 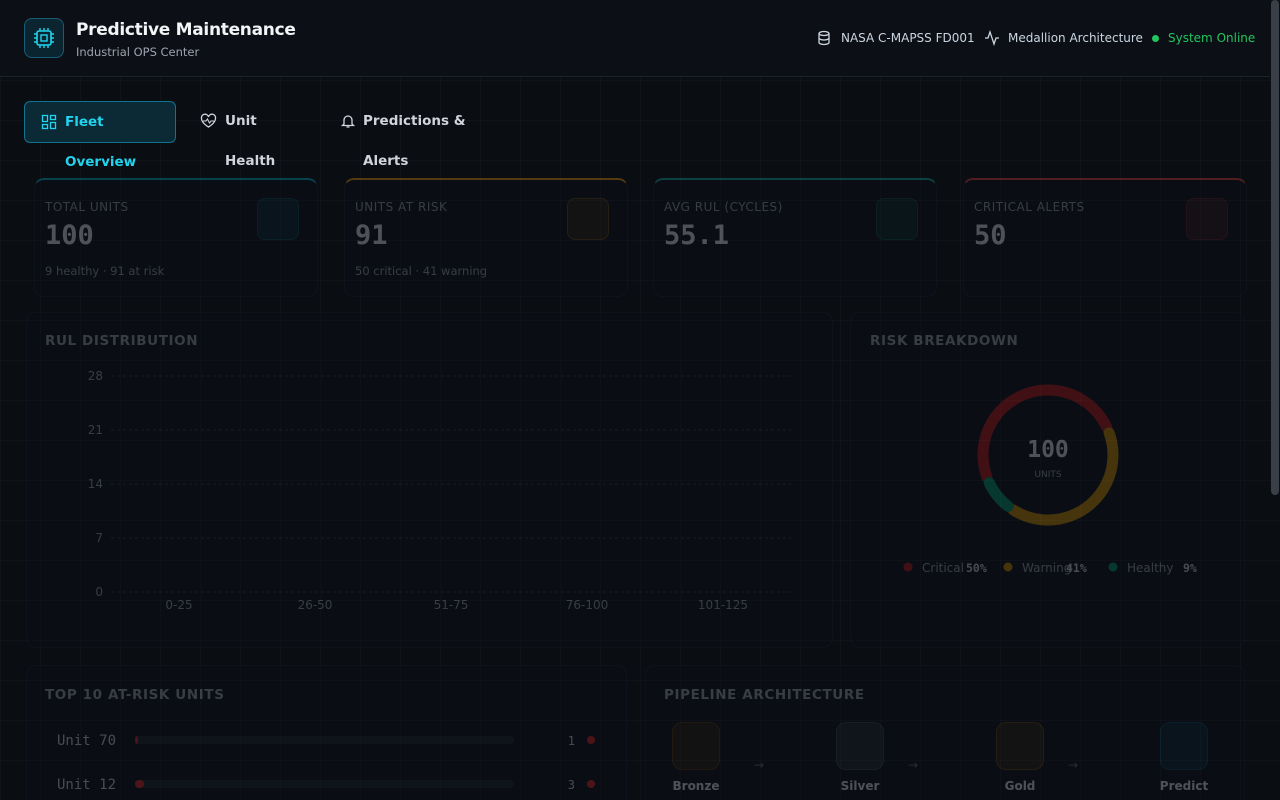 What do you see at coordinates (101, 142) in the screenshot?
I see `tab-label: Fleet Overview` at bounding box center [101, 142].